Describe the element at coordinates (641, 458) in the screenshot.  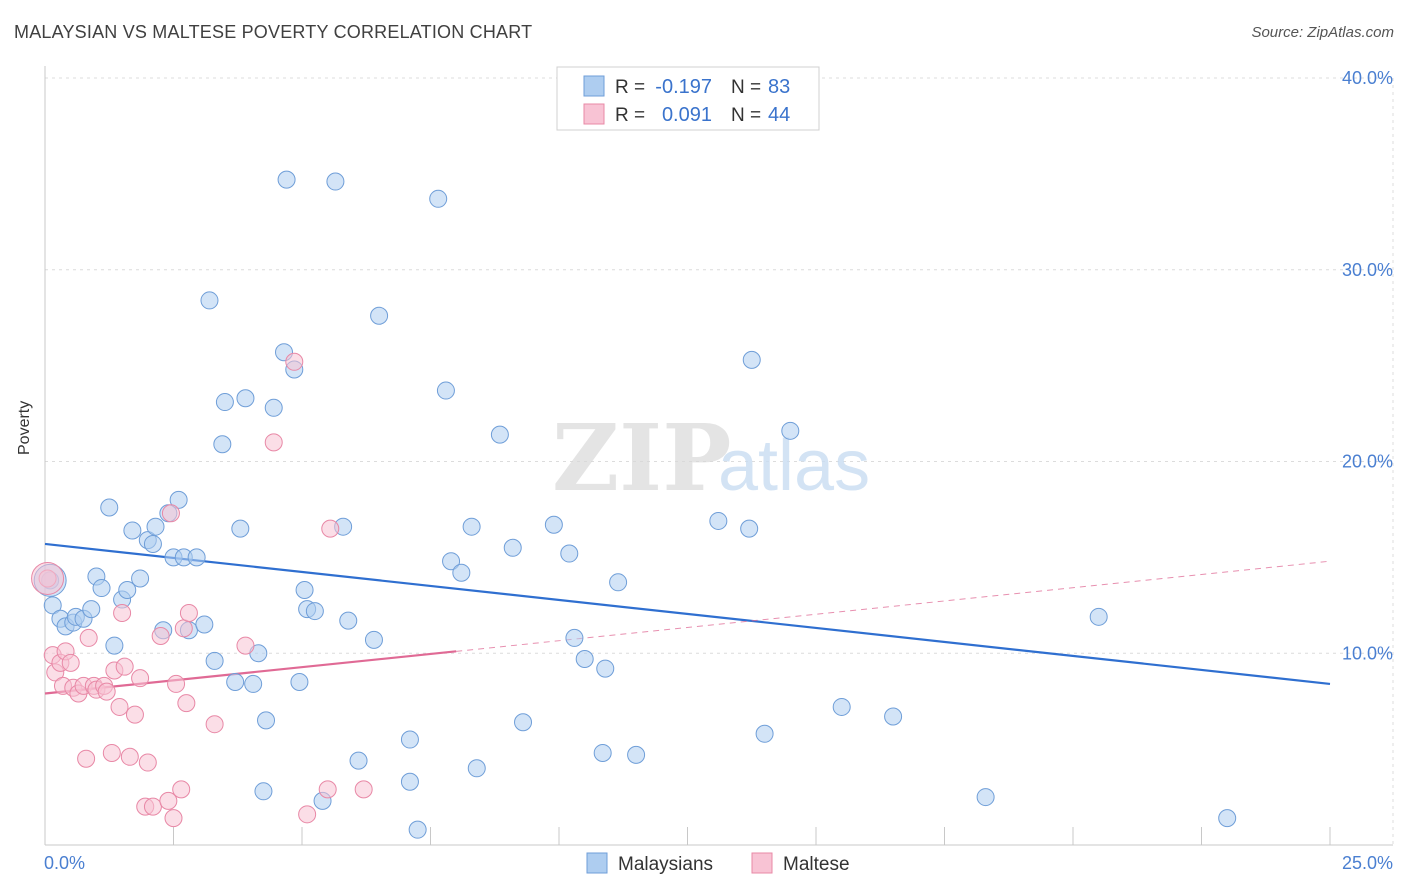
I see `watermark-zip: ZIP` at that location.